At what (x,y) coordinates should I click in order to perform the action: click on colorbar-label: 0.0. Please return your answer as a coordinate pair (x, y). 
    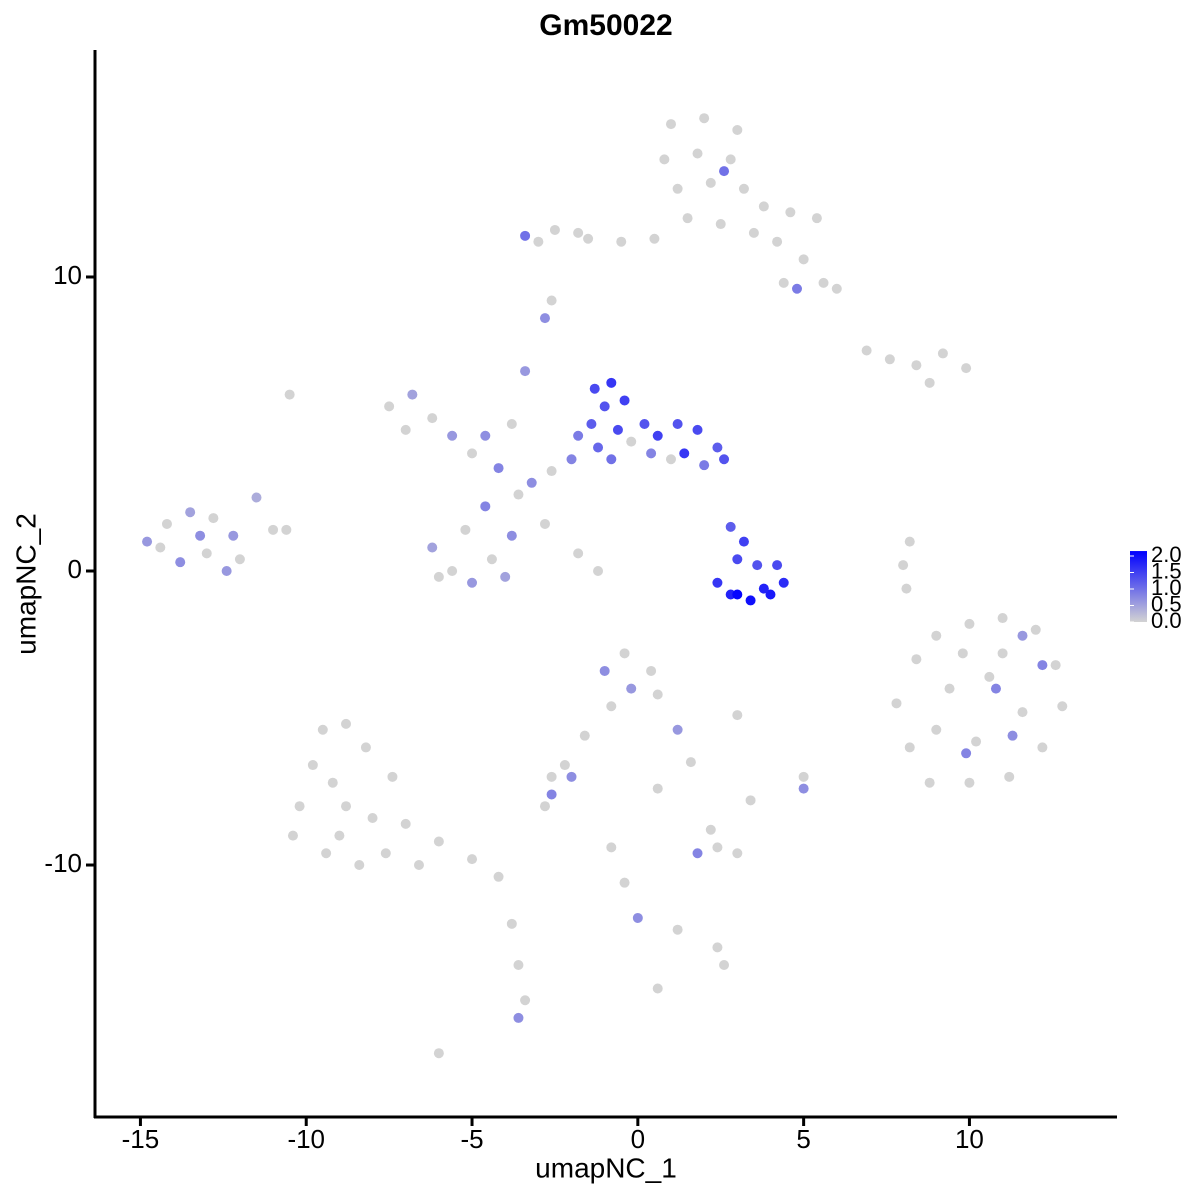
    Looking at the image, I should click on (1166, 620).